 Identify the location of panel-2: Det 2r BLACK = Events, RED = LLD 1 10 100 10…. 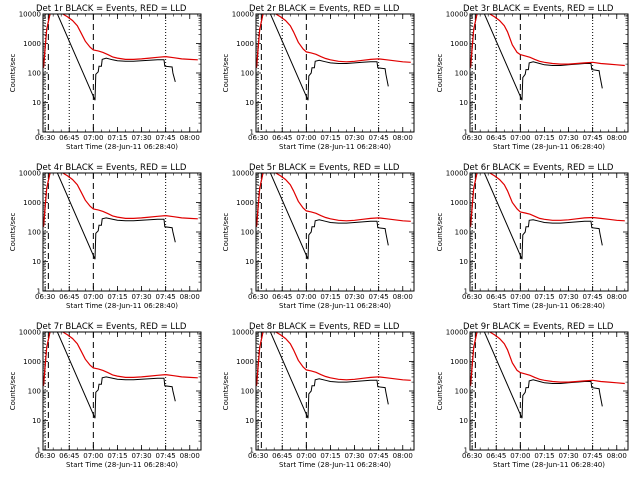
(318, 77).